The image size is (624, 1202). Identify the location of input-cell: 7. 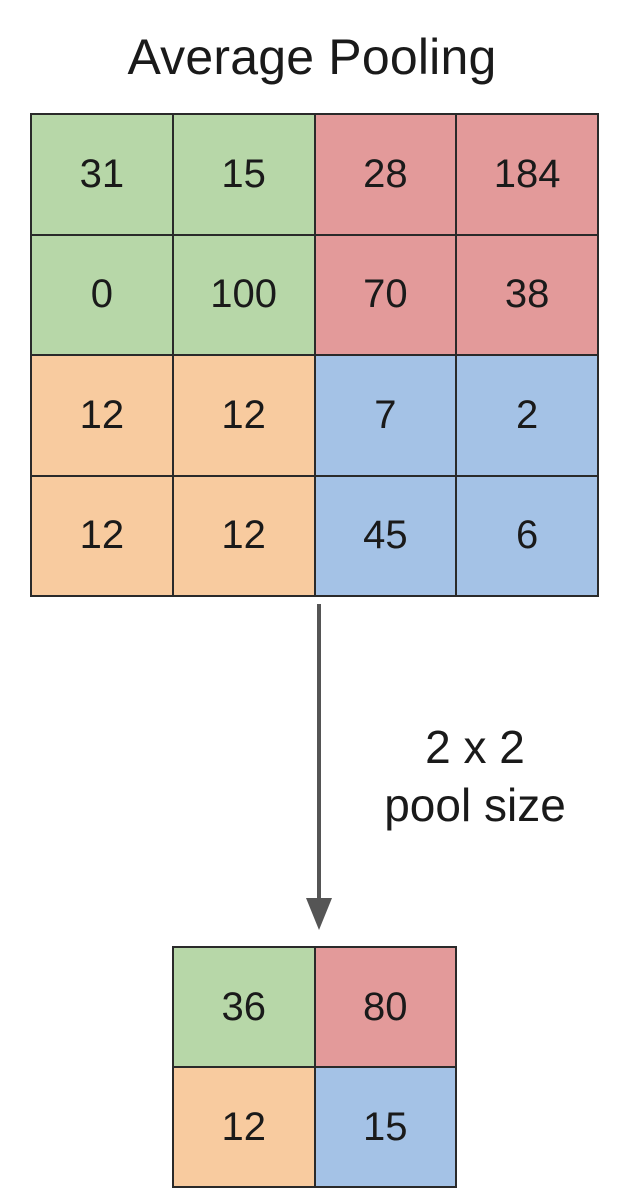
(385, 415).